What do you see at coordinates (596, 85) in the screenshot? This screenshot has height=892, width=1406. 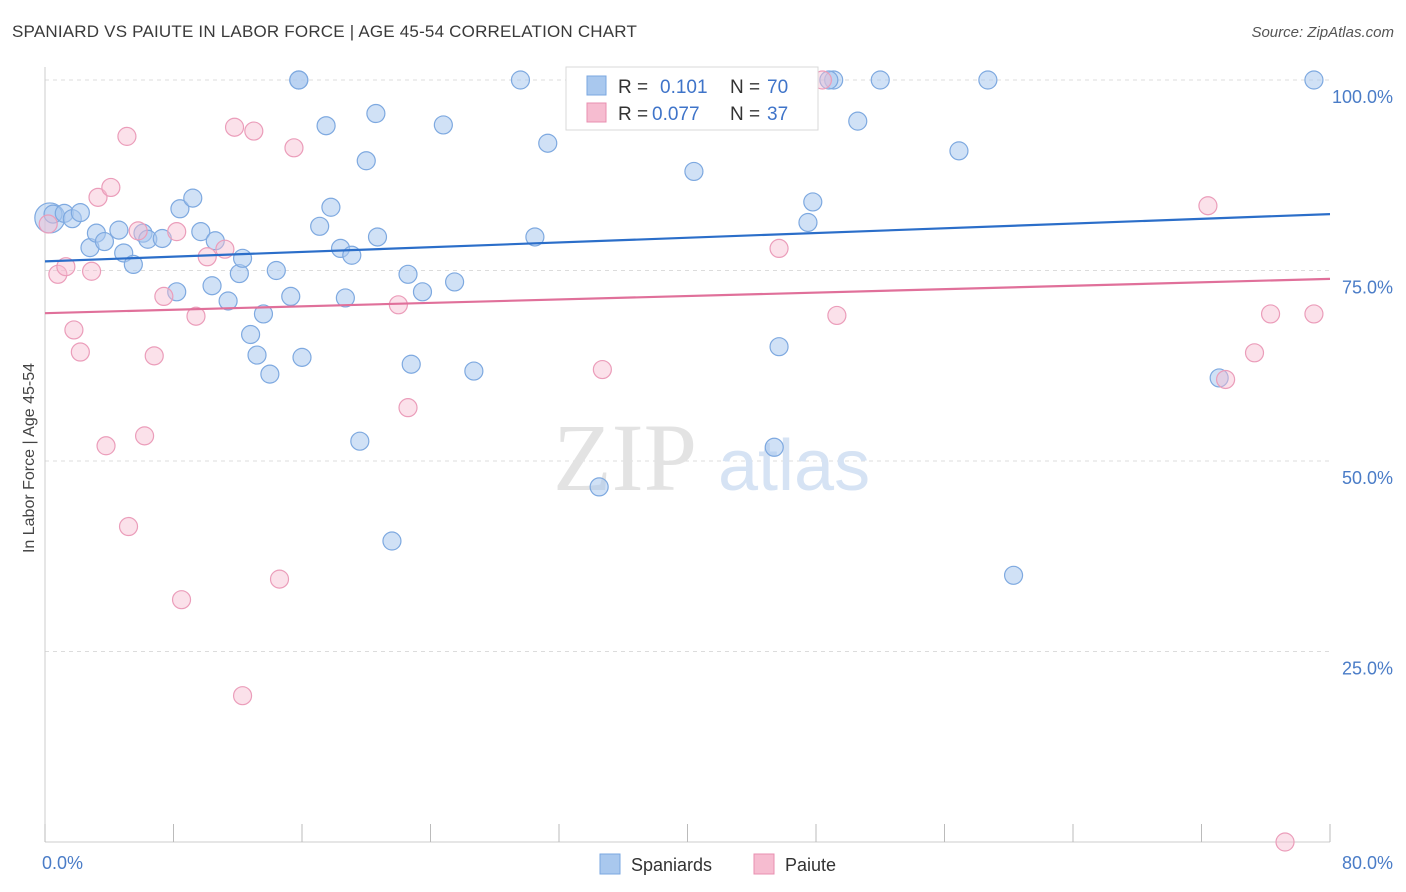 I see `legend-swatch-spaniards` at bounding box center [596, 85].